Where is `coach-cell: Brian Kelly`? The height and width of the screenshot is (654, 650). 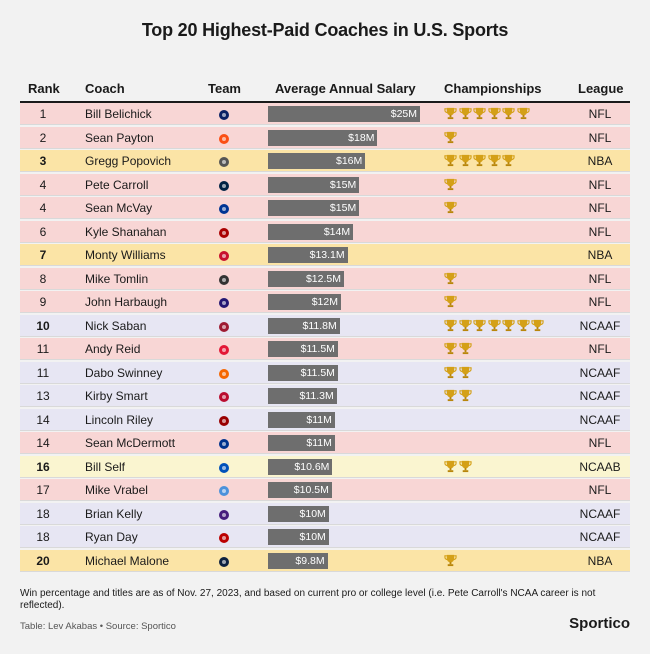
coach-cell: Brian Kelly is located at coordinates (114, 513).